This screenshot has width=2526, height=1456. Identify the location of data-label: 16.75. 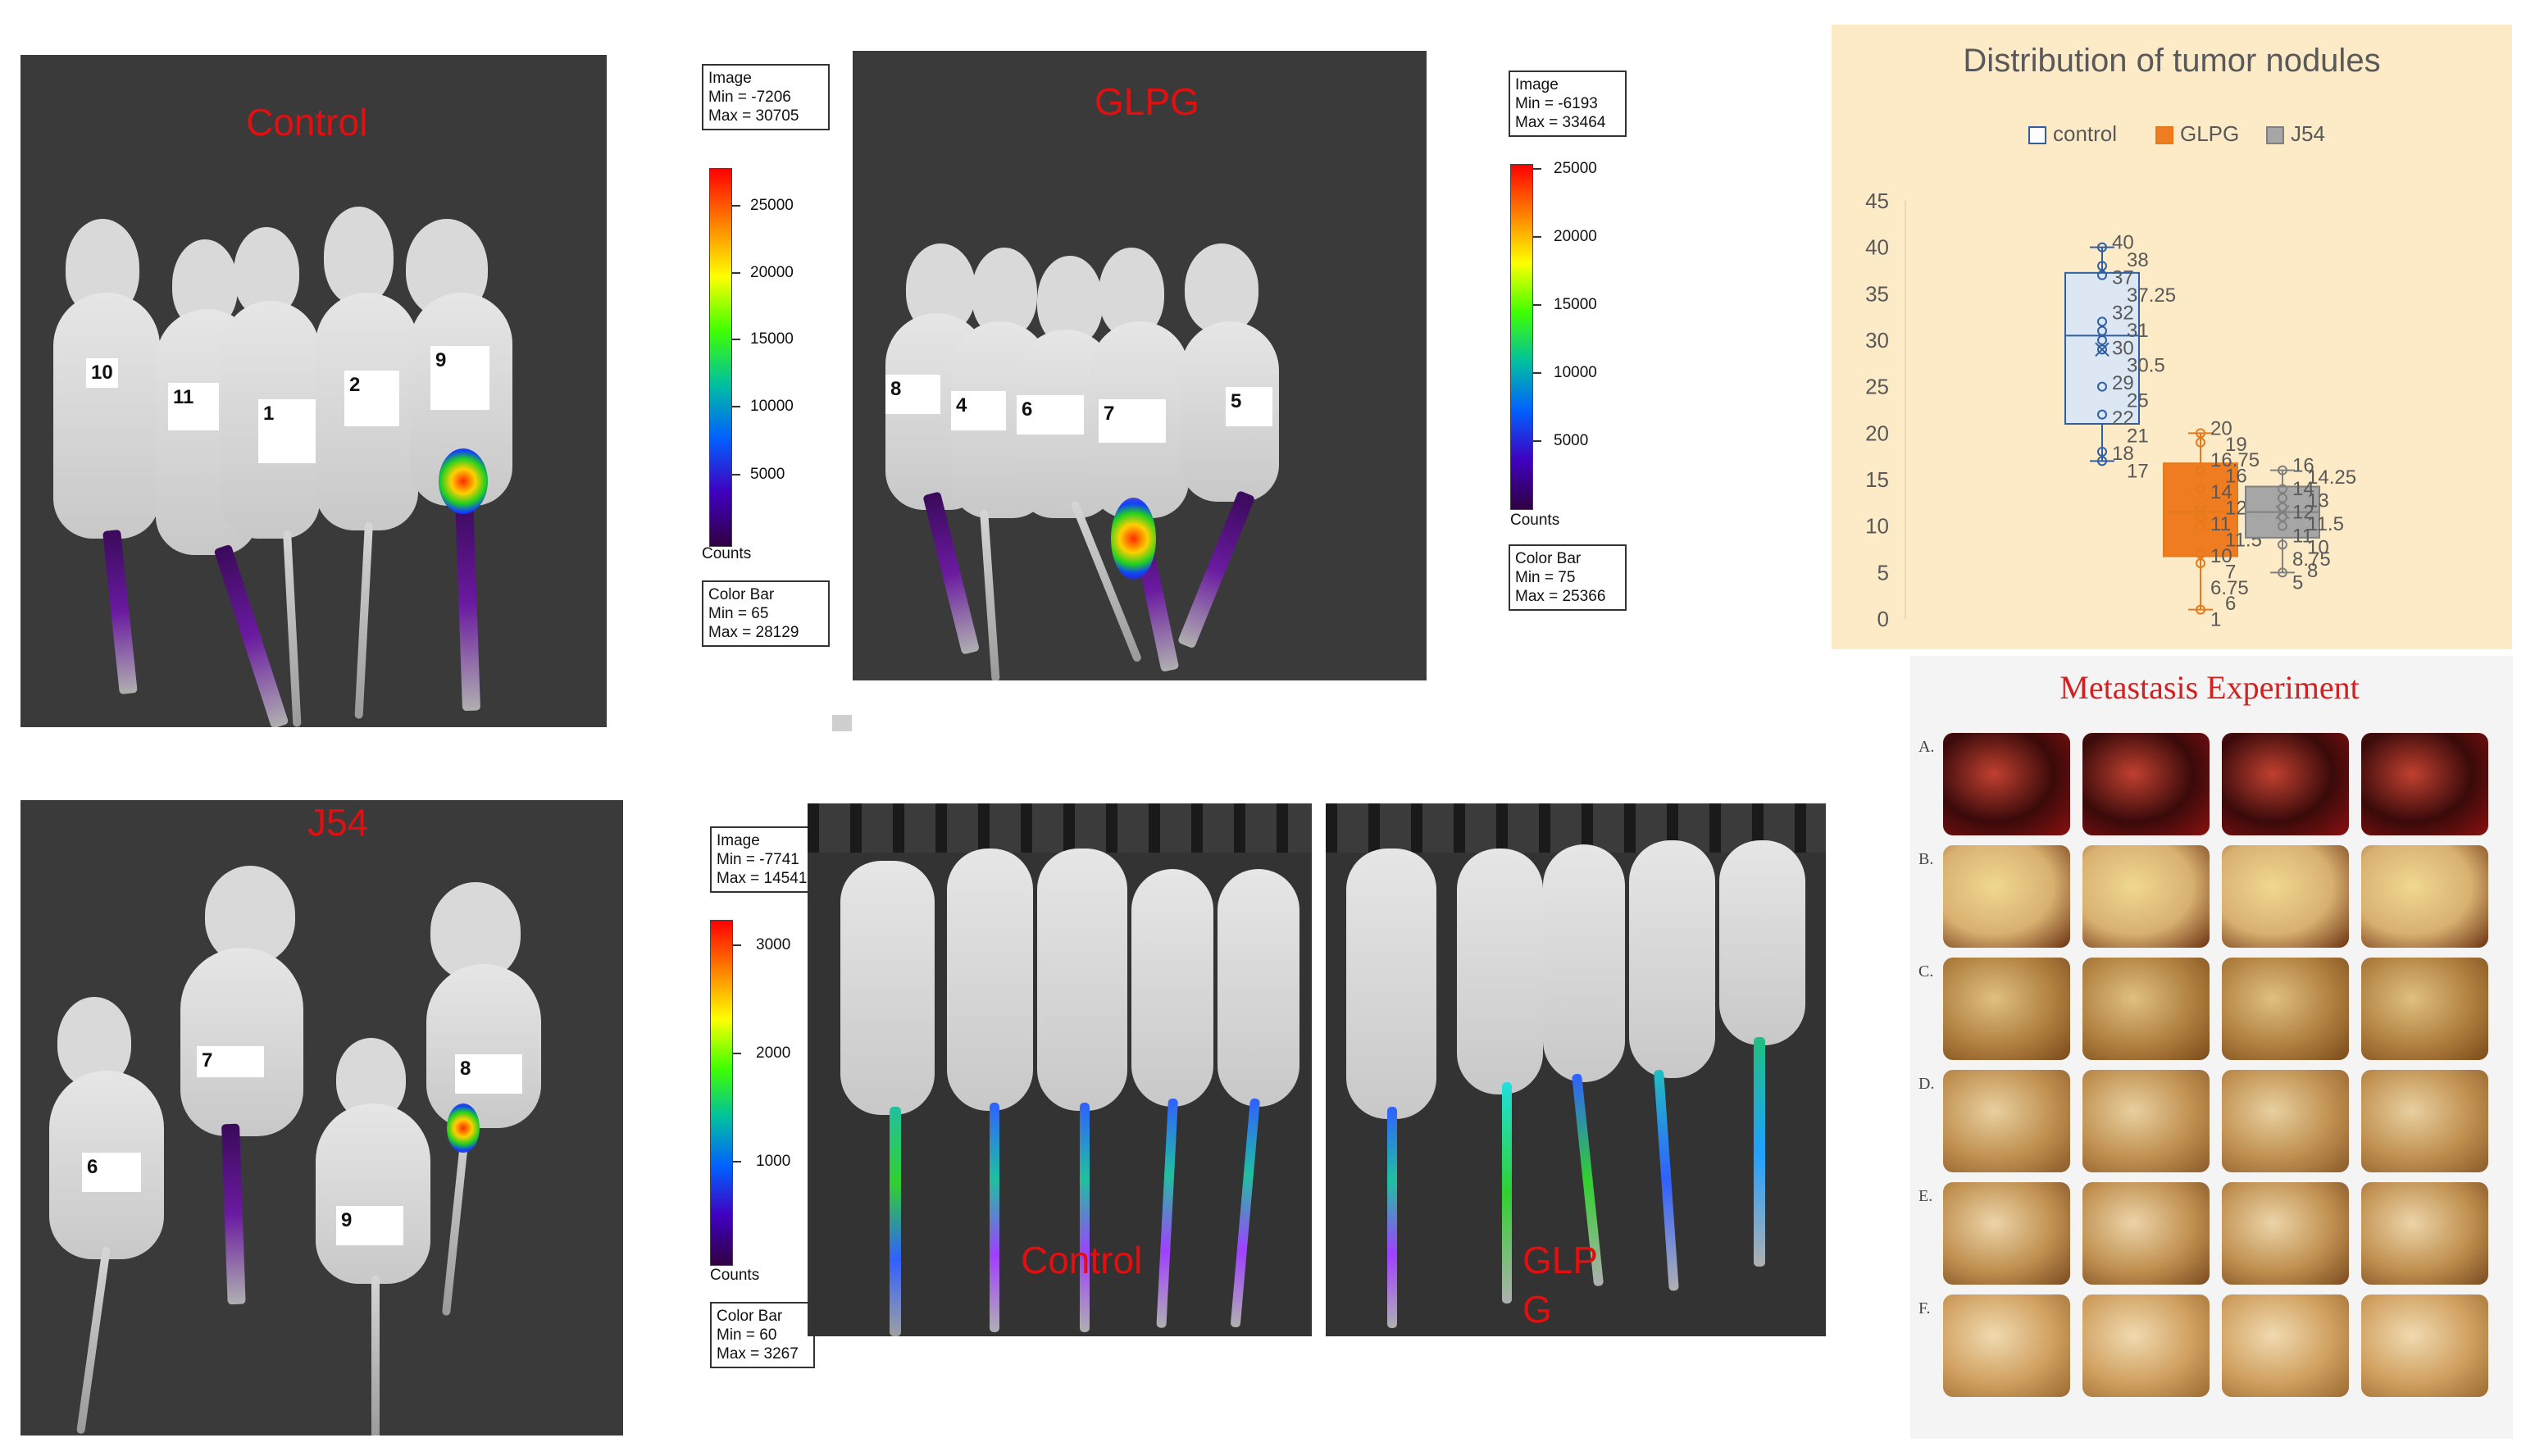
(2235, 460).